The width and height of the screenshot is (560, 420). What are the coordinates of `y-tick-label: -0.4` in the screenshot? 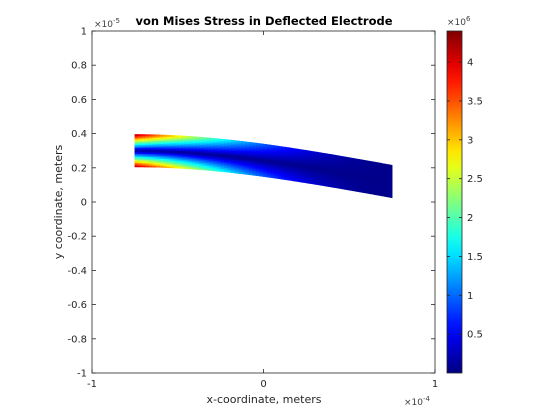 It's located at (77, 271).